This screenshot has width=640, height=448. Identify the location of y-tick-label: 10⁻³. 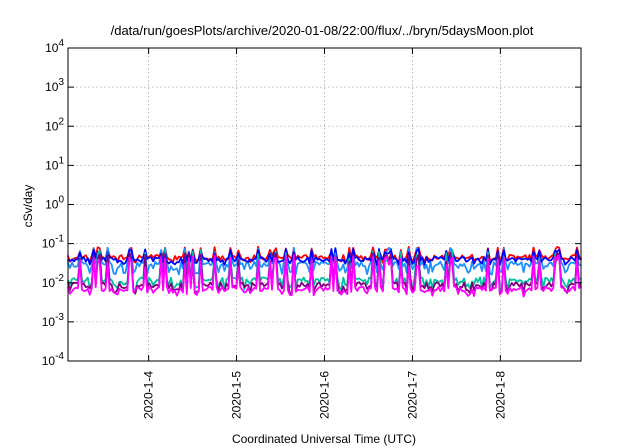
(53, 320).